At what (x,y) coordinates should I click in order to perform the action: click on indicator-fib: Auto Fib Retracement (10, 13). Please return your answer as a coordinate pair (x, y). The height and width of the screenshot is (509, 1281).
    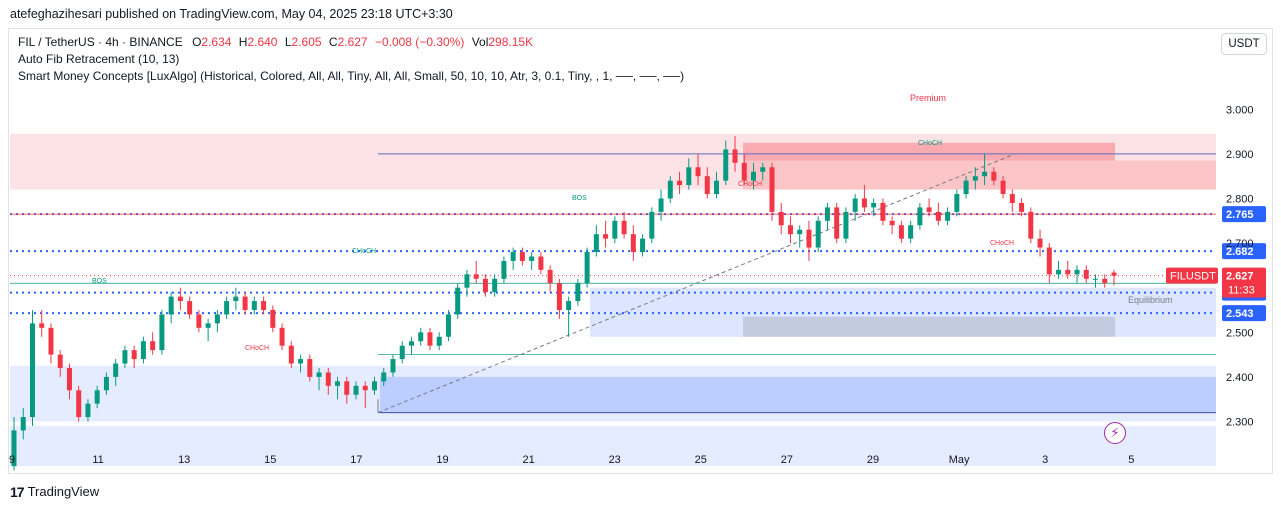
    Looking at the image, I should click on (99, 59).